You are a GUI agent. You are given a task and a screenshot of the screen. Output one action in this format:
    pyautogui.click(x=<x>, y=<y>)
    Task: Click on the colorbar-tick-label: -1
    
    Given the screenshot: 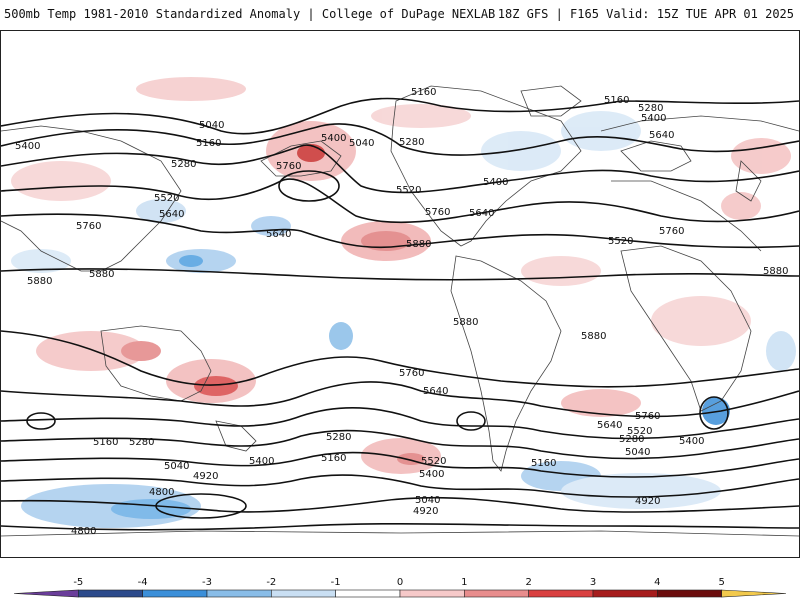 What is the action you would take?
    pyautogui.click(x=336, y=582)
    